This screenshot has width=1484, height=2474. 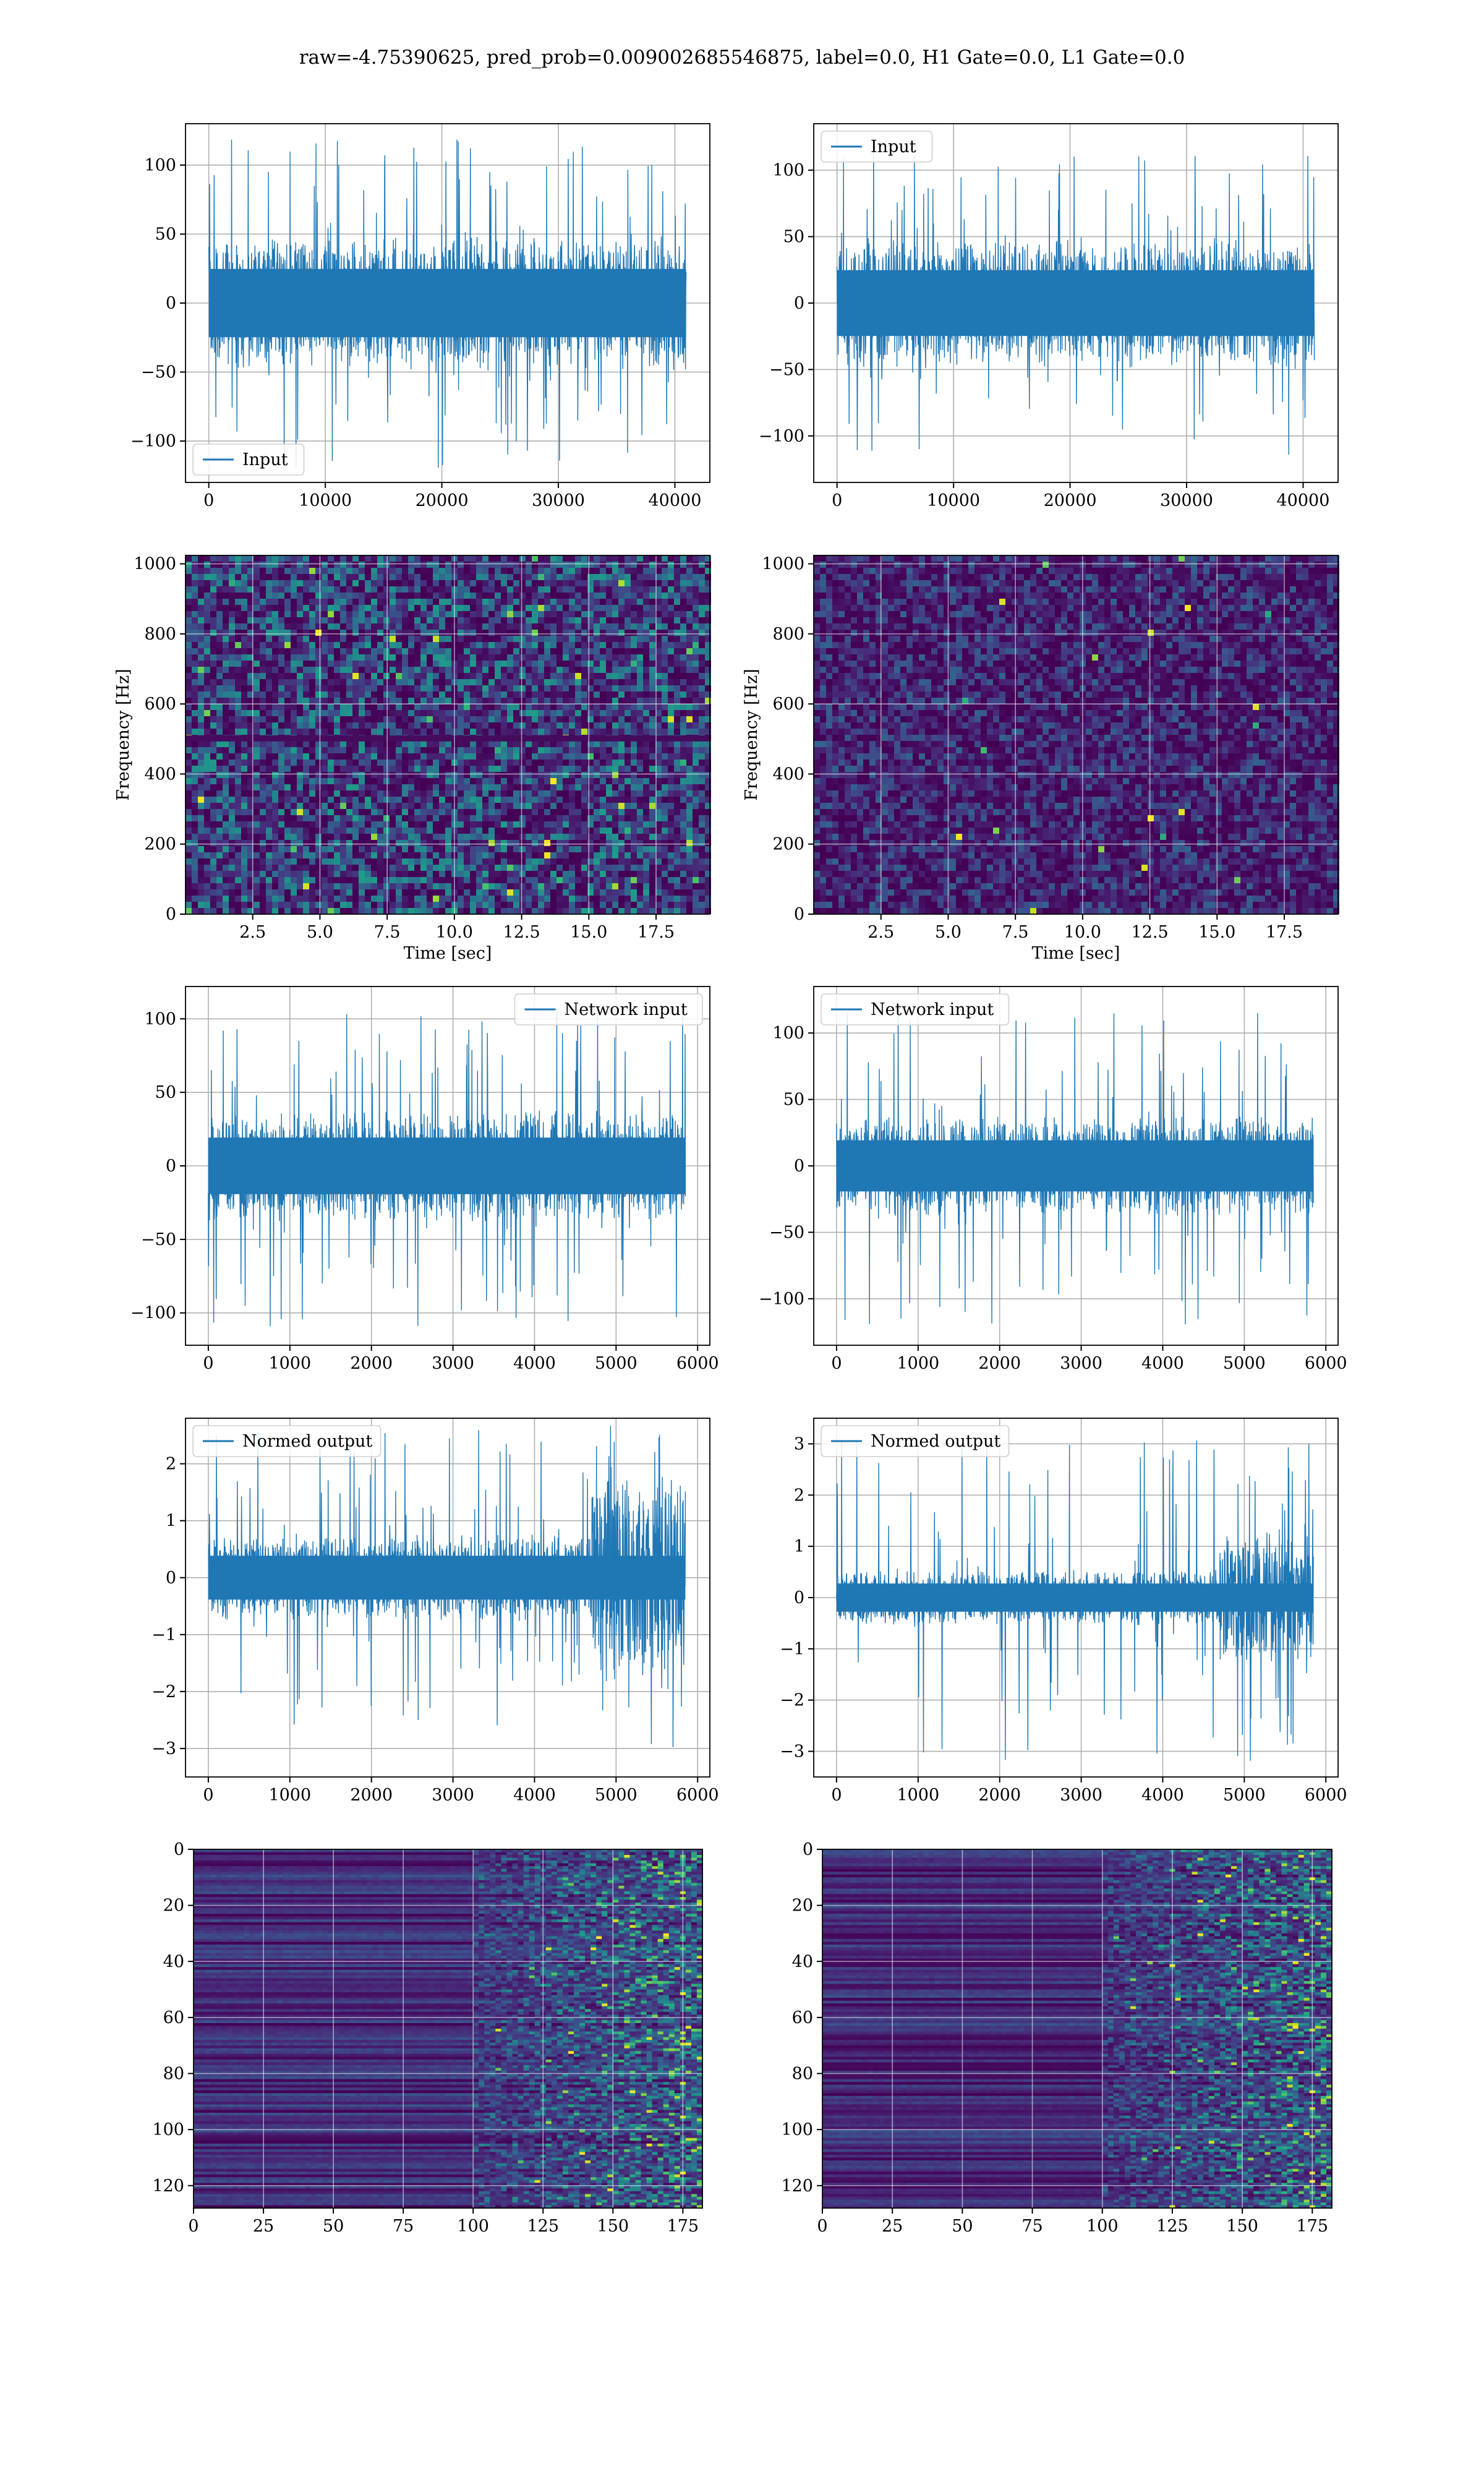 What do you see at coordinates (1070, 500) in the screenshot?
I see `x-tick-label: 20000` at bounding box center [1070, 500].